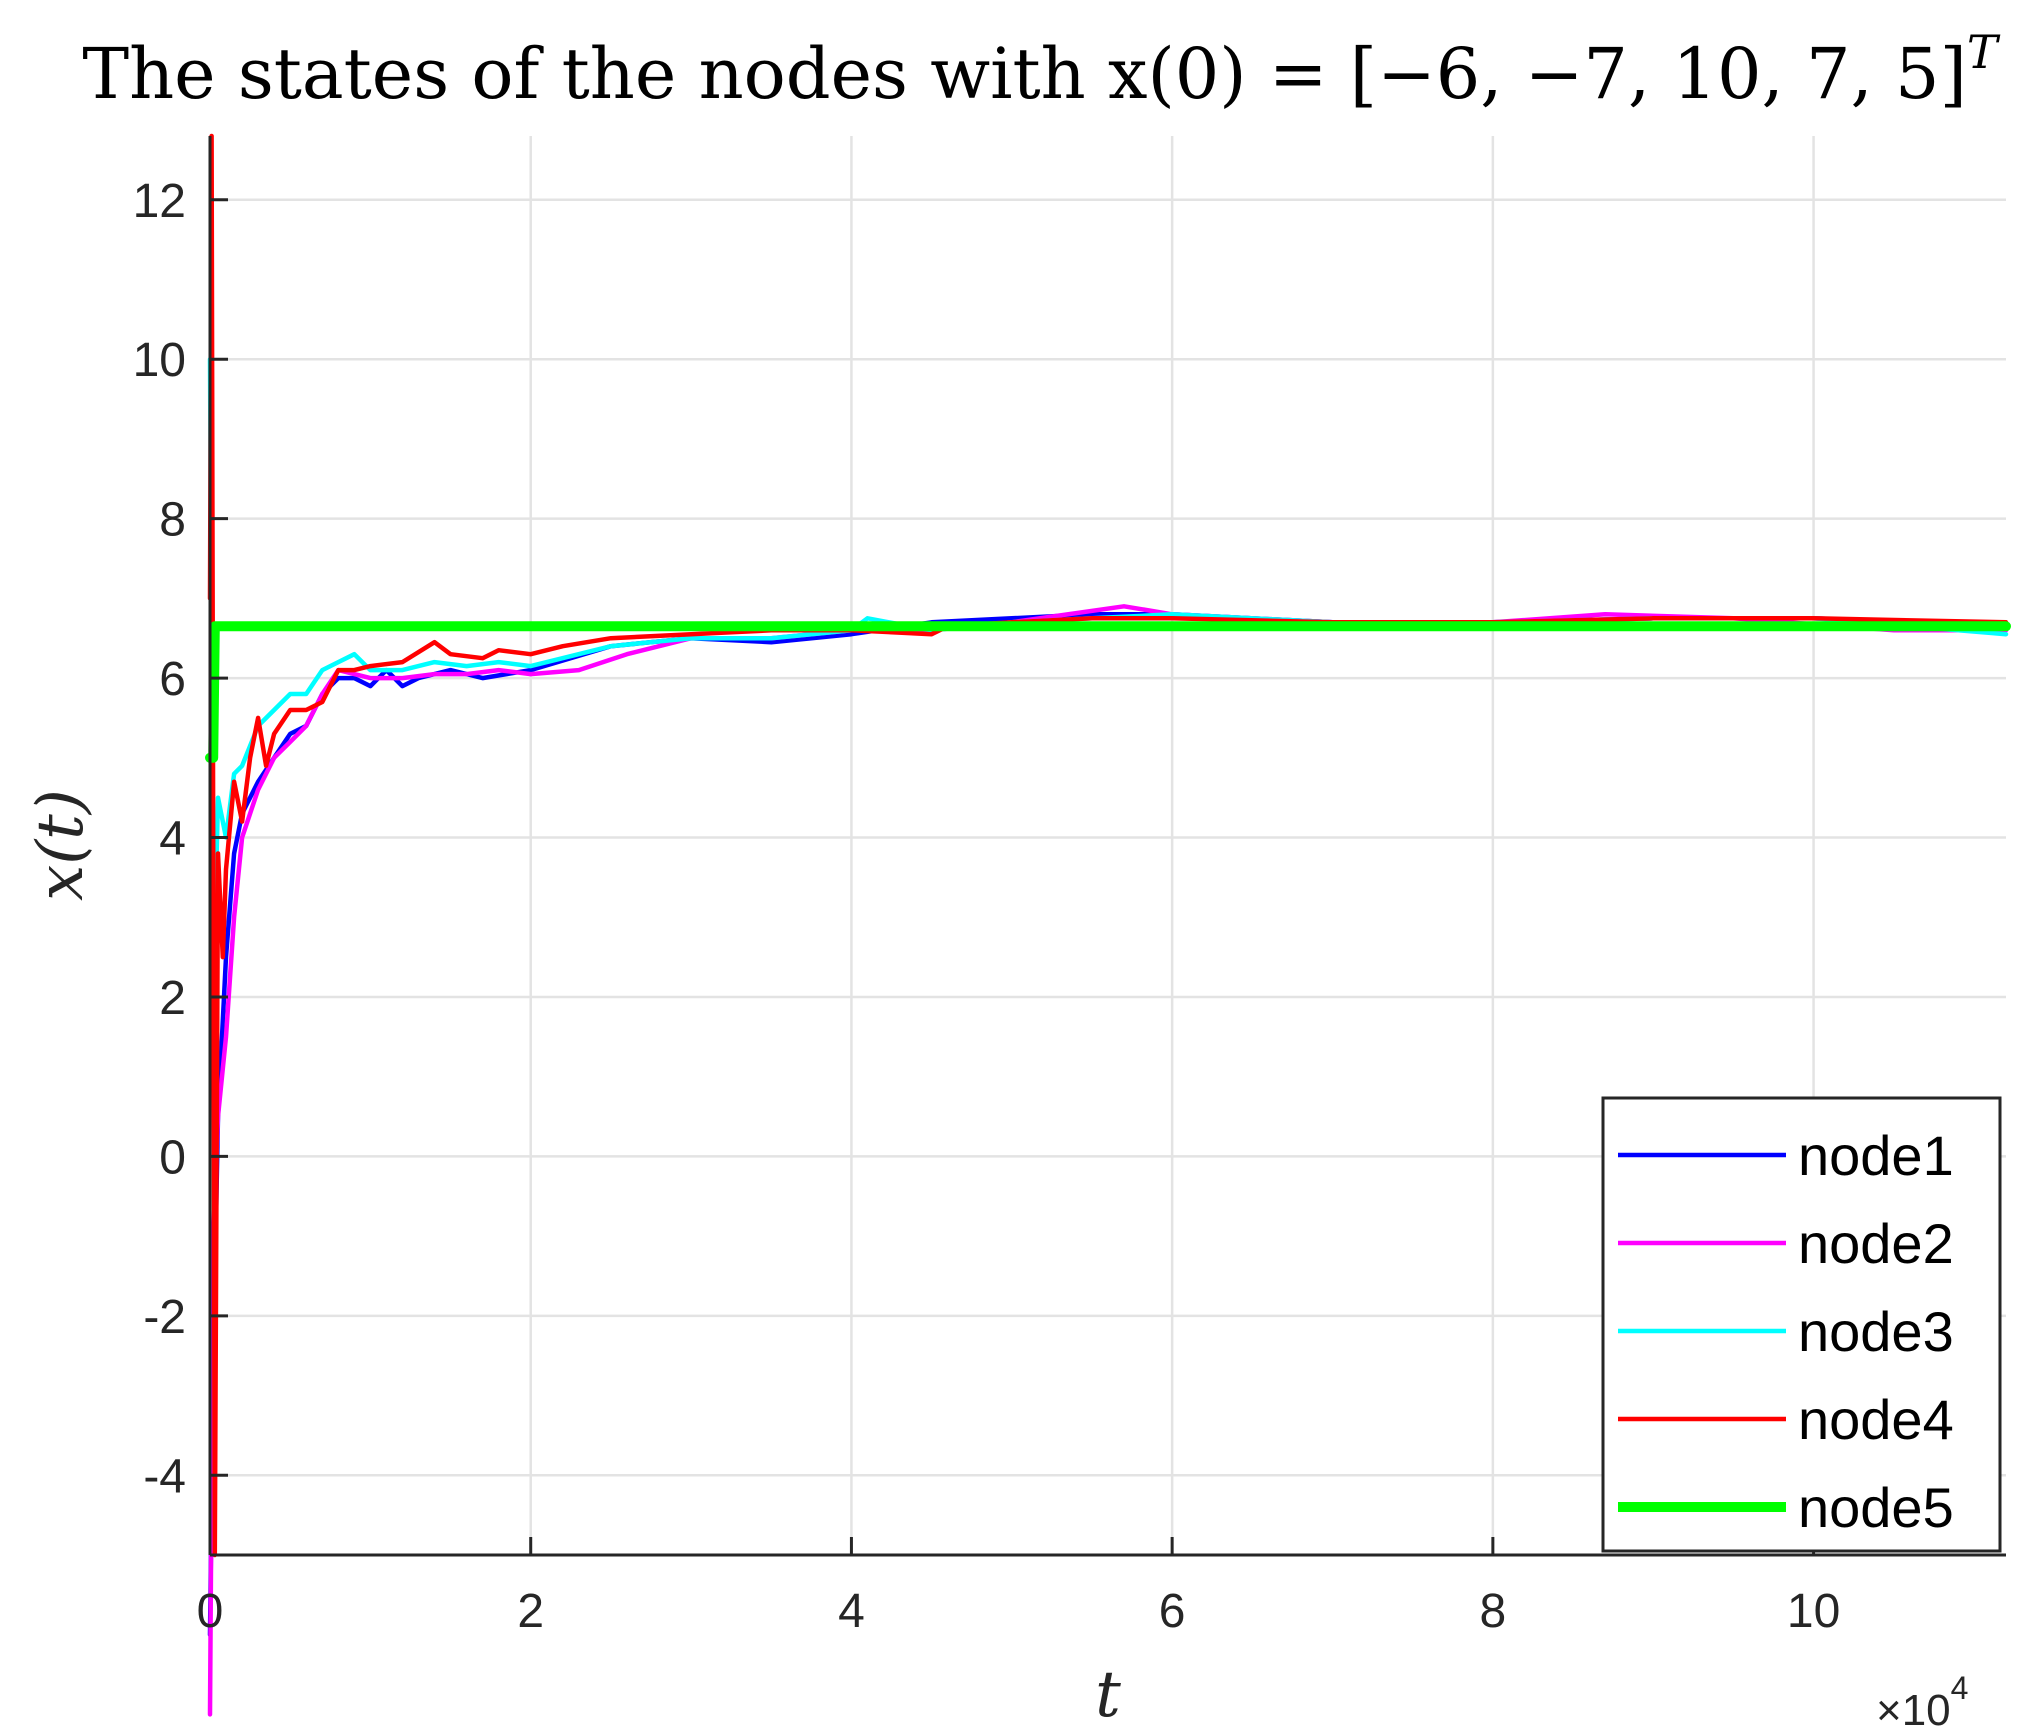 Image resolution: width=2041 pixels, height=1728 pixels. I want to click on y-tick-label: -4, so click(164, 1476).